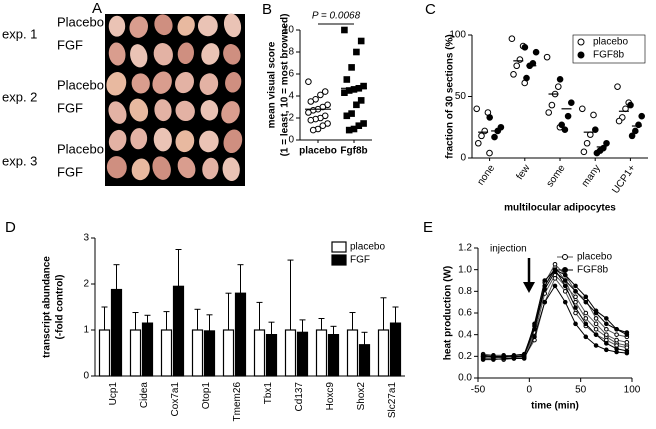 The height and width of the screenshot is (429, 656). I want to click on x-tick-label: Cox7a1, so click(175, 399).